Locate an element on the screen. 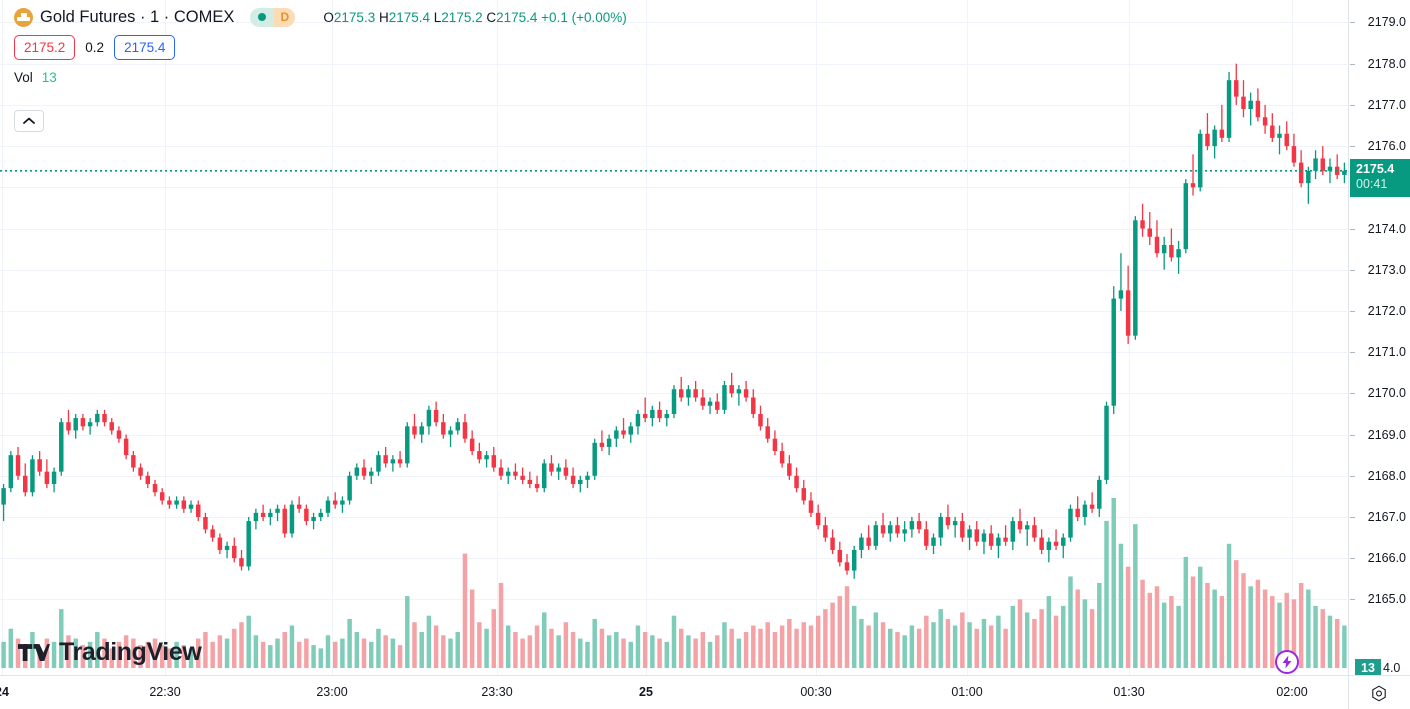 This screenshot has height=709, width=1410. ohlc-c-label: C is located at coordinates (491, 17).